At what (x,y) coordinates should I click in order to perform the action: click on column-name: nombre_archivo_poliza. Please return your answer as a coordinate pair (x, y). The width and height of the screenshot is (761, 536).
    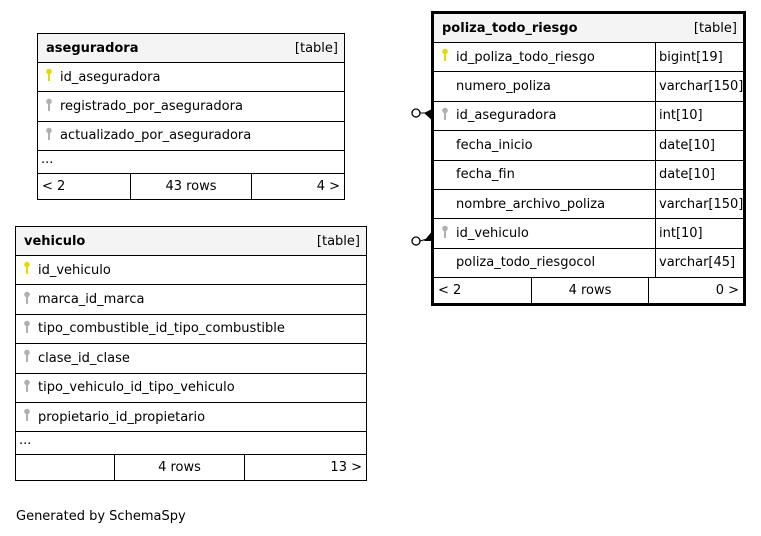
    Looking at the image, I should click on (531, 204).